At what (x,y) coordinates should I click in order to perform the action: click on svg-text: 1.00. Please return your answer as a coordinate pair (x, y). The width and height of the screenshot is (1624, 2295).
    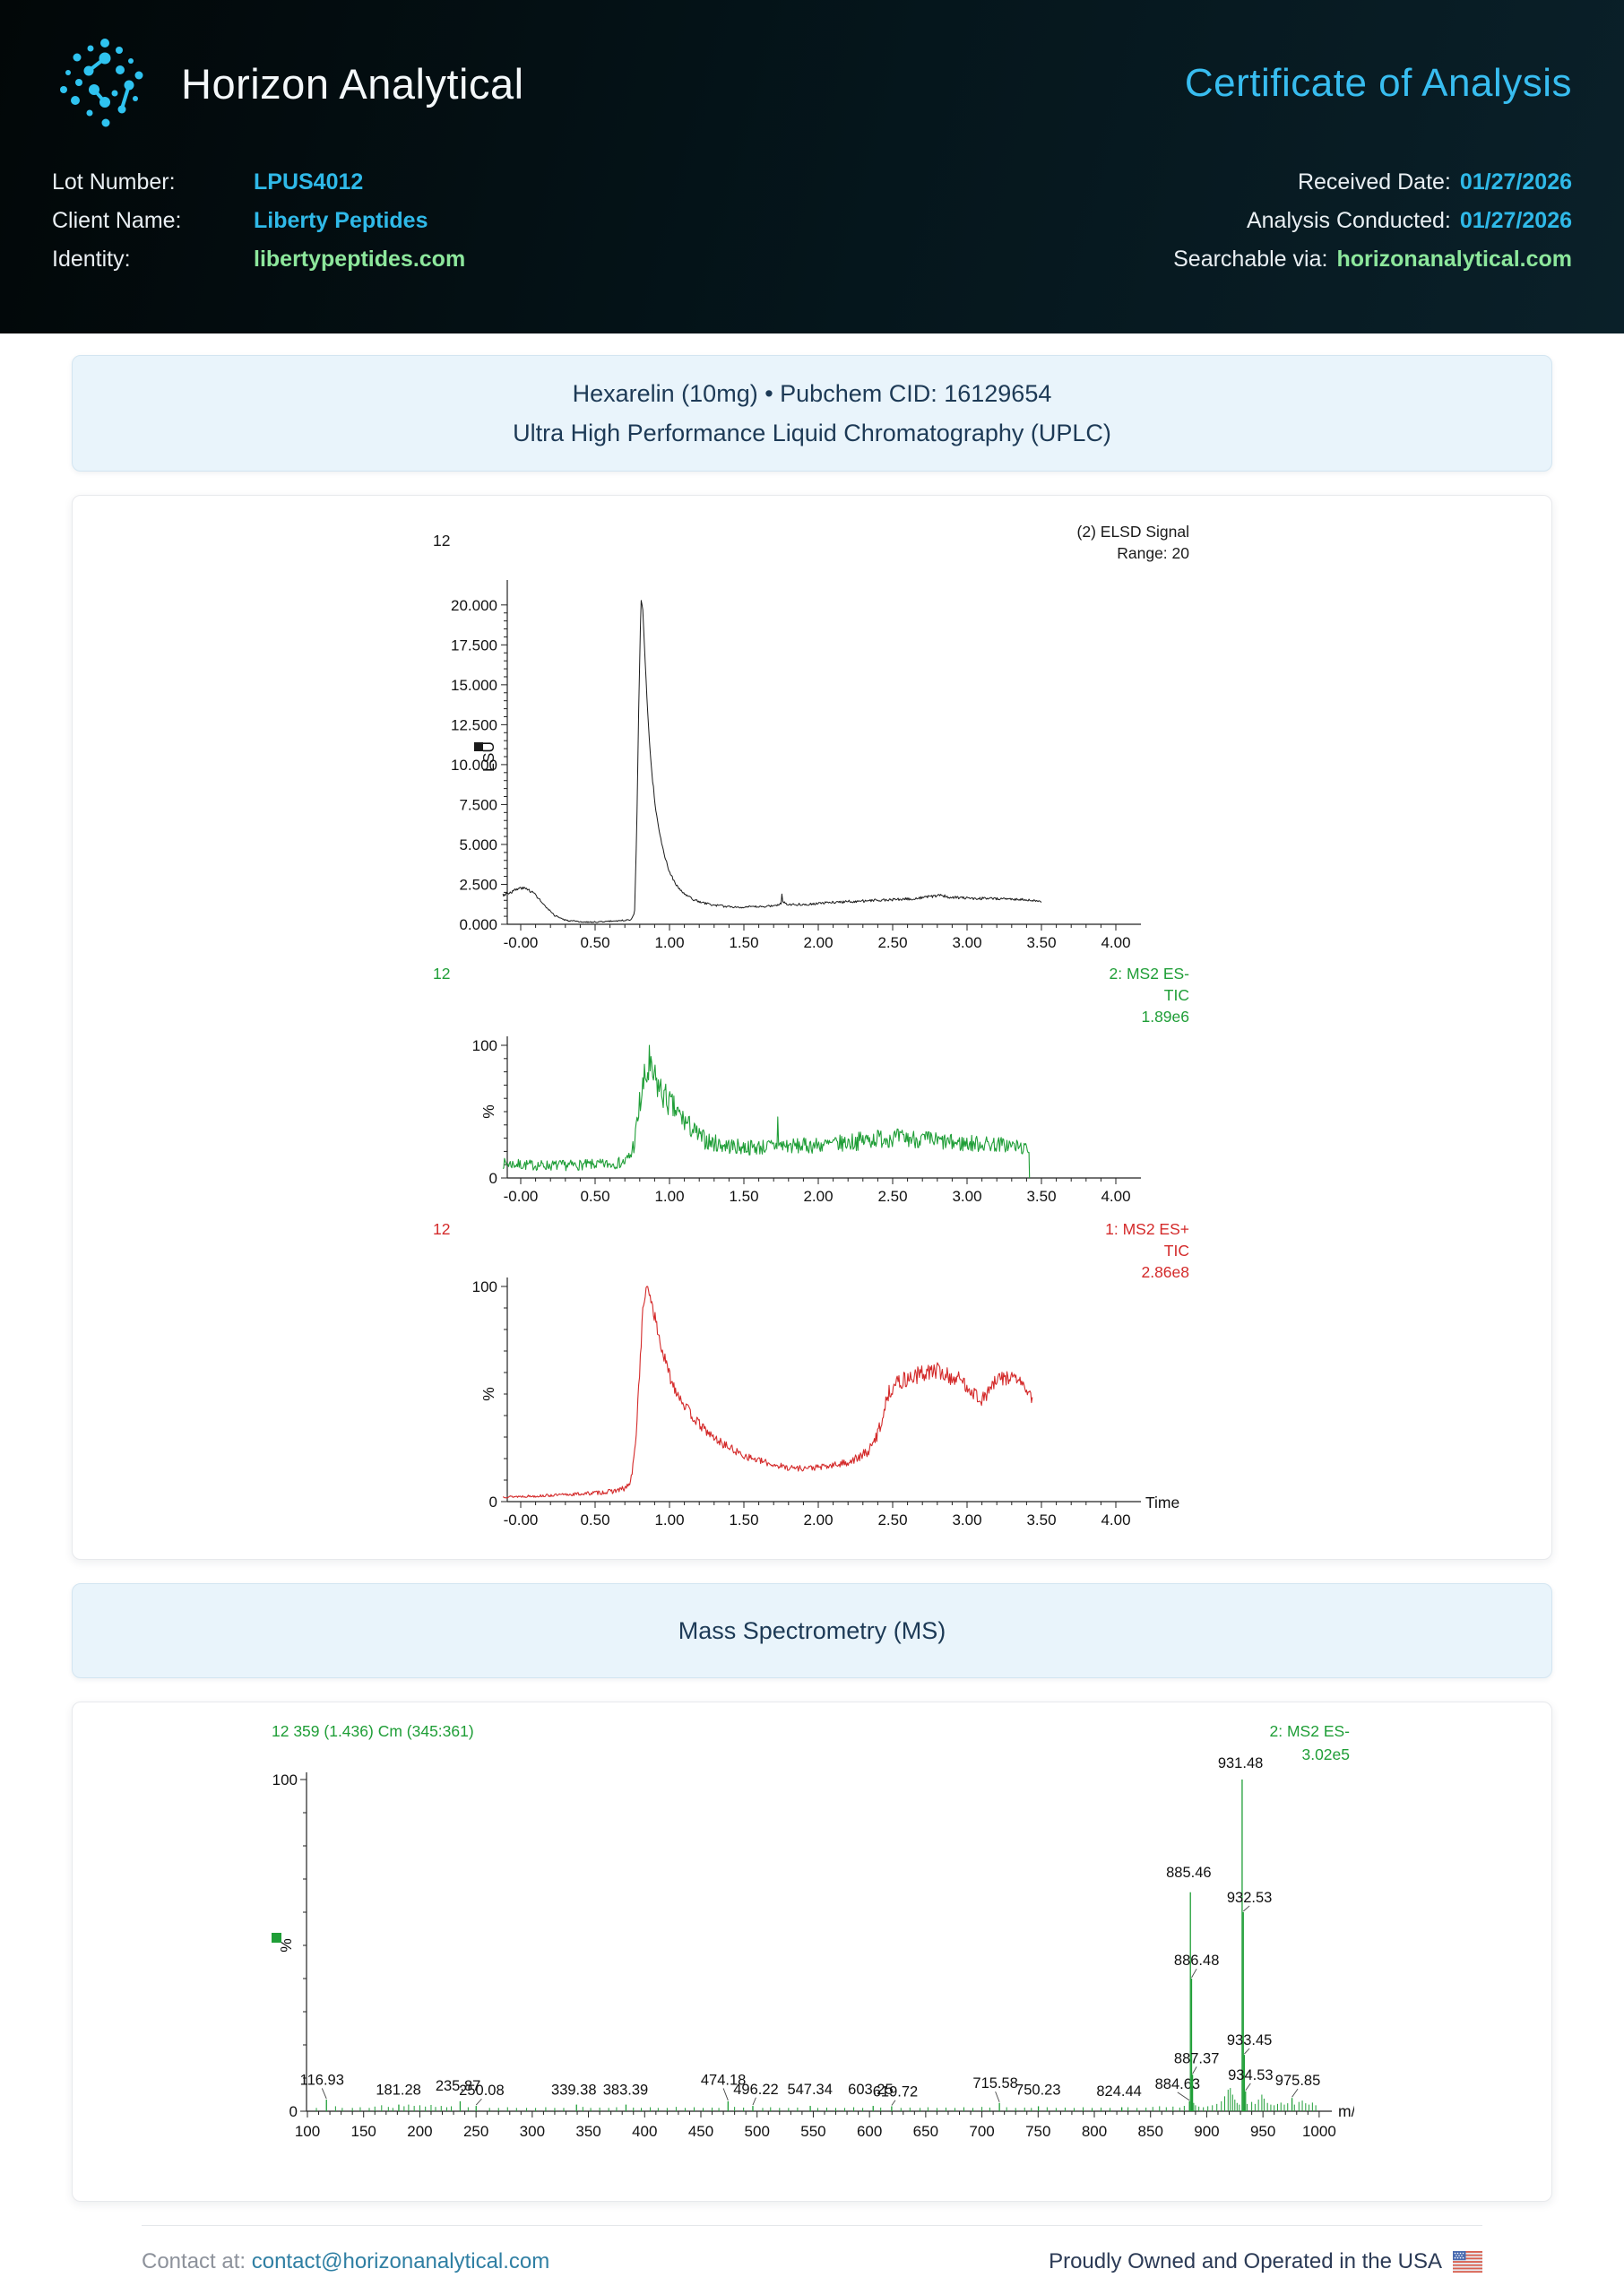
    Looking at the image, I should click on (669, 1196).